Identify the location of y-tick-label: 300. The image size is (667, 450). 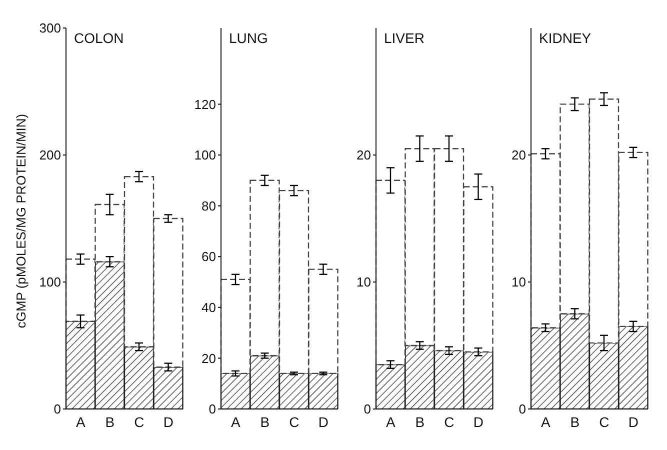
(50, 28).